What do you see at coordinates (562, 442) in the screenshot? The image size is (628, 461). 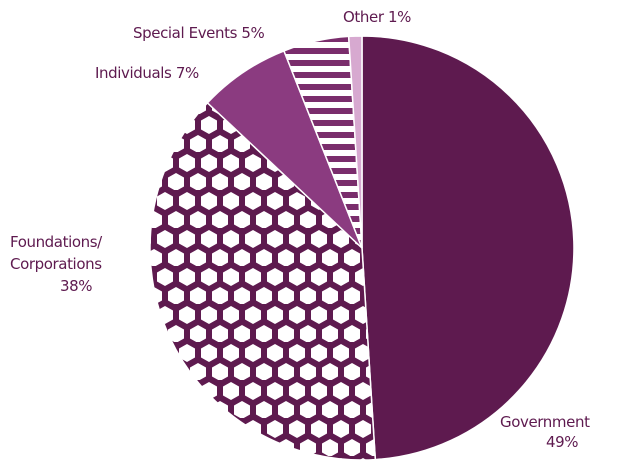 I see `slice-label-line: 49%` at bounding box center [562, 442].